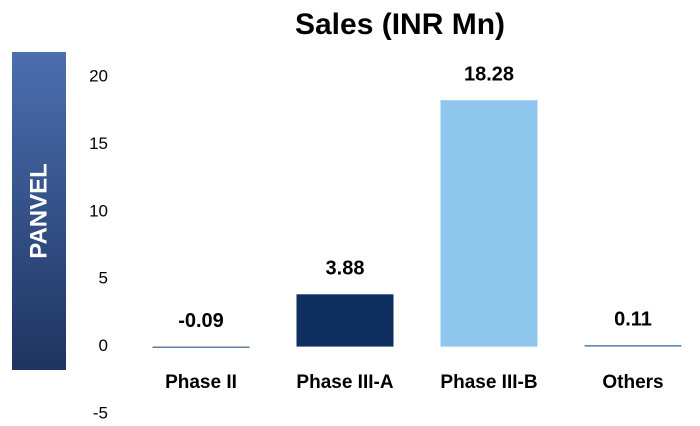 The height and width of the screenshot is (426, 700). Describe the element at coordinates (98, 210) in the screenshot. I see `y-tick-label: 10` at that location.